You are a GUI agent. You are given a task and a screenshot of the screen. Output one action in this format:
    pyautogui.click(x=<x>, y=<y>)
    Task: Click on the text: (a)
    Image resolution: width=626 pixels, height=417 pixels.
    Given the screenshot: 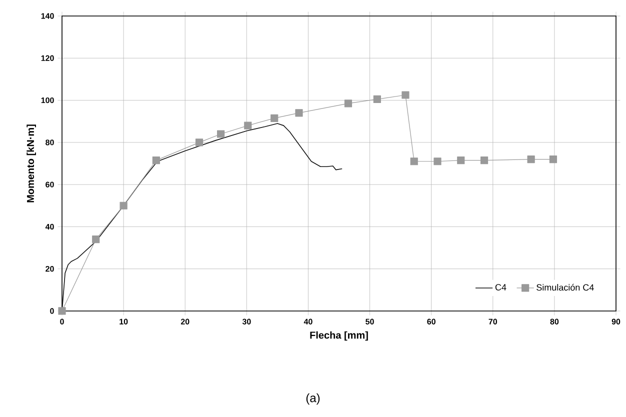 What is the action you would take?
    pyautogui.click(x=313, y=399)
    